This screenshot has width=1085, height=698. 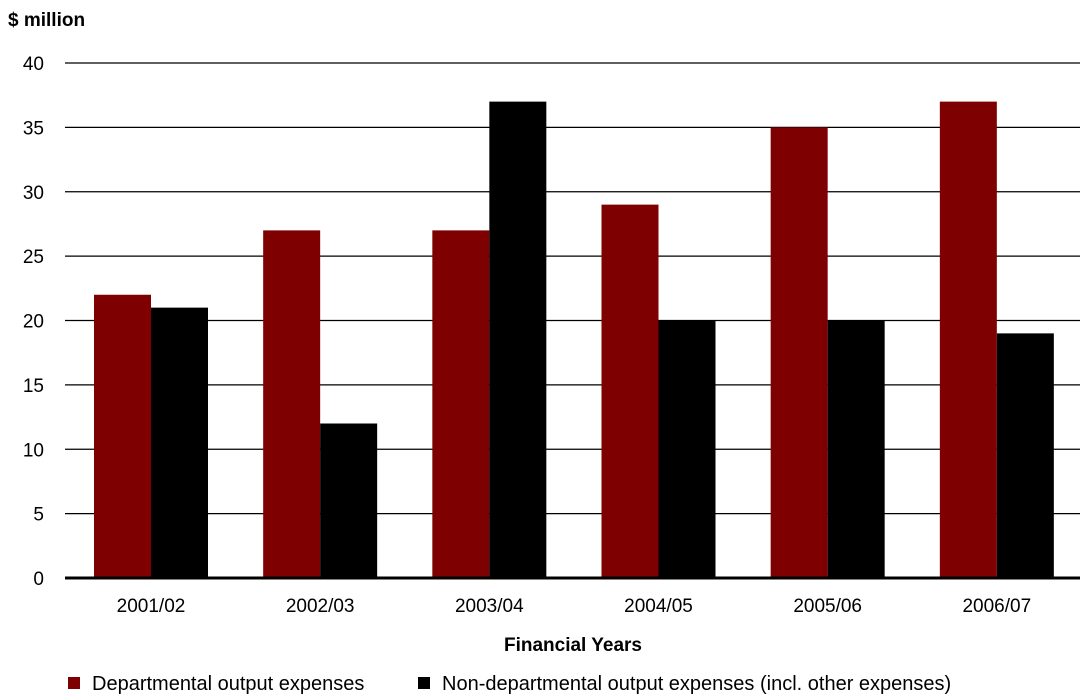 What do you see at coordinates (489, 606) in the screenshot?
I see `x-tick-label: 2003/04` at bounding box center [489, 606].